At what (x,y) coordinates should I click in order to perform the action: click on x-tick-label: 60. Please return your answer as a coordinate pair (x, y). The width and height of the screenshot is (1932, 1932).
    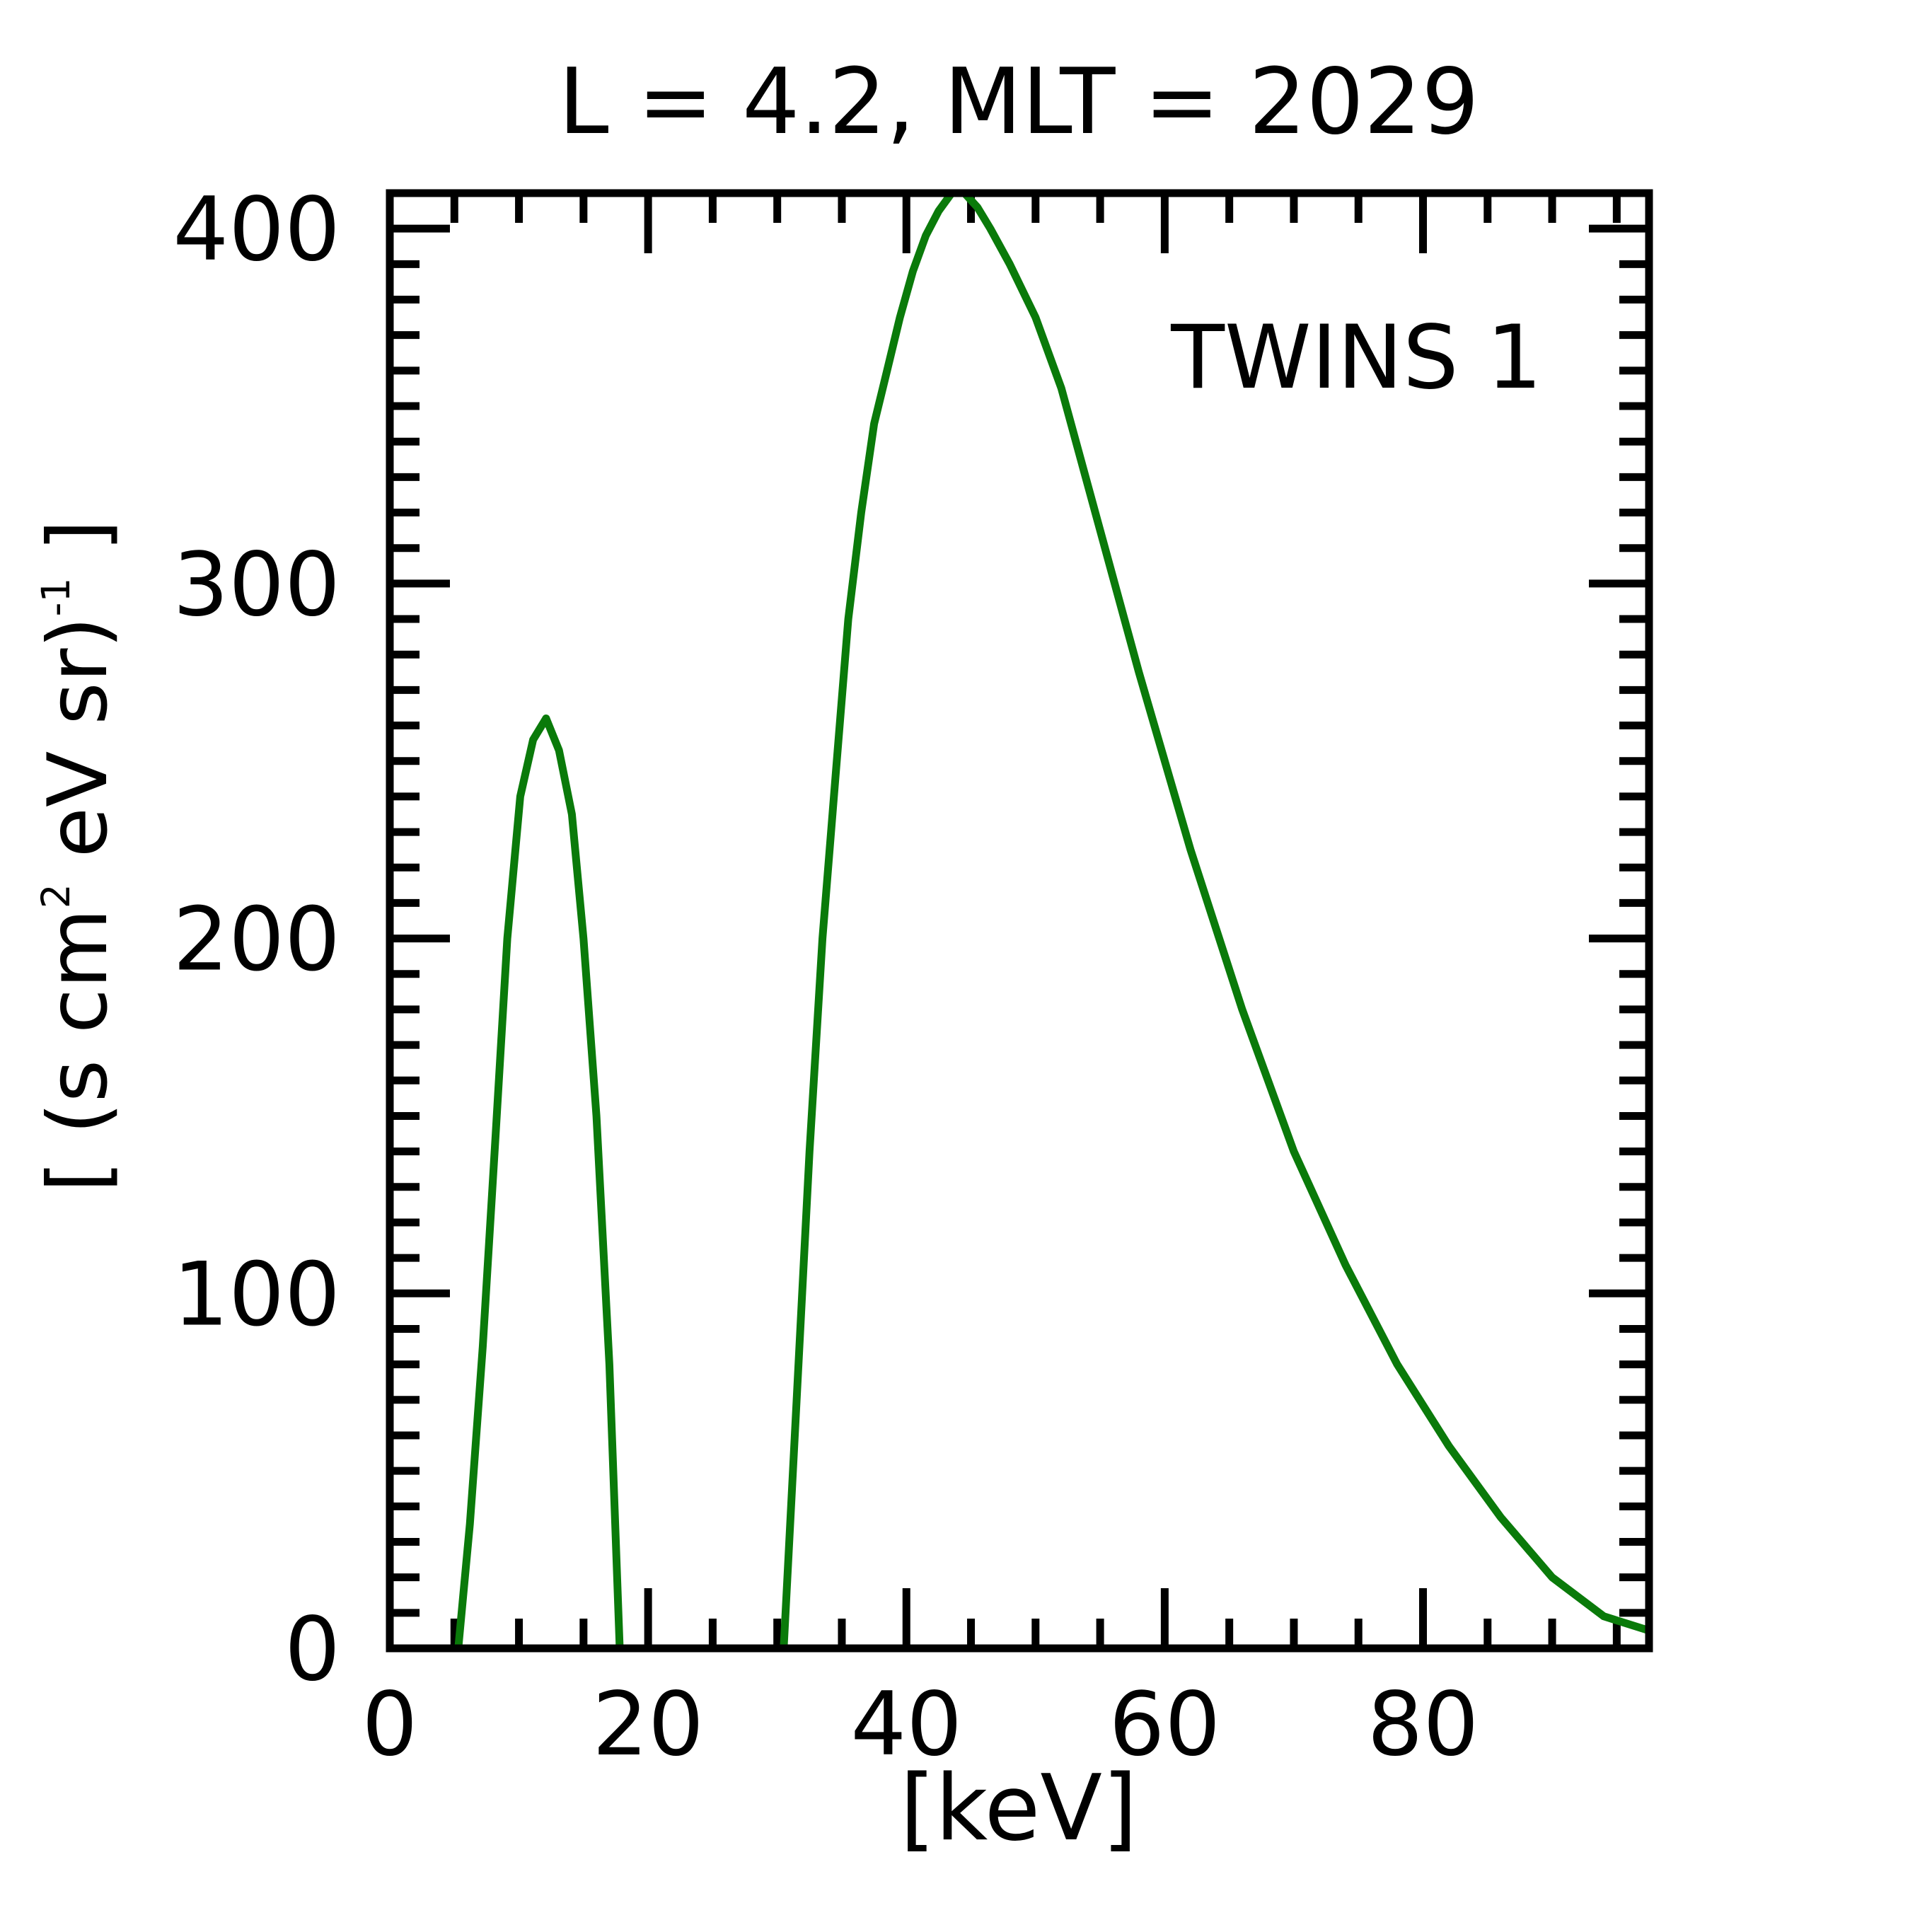
    Looking at the image, I should click on (1164, 1725).